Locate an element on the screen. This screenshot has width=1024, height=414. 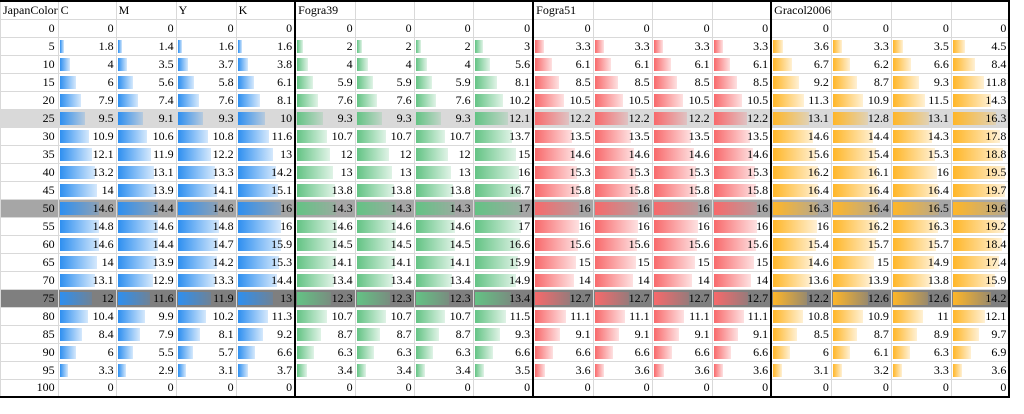
fogra39-value-cell: 6.3 is located at coordinates (384, 352).